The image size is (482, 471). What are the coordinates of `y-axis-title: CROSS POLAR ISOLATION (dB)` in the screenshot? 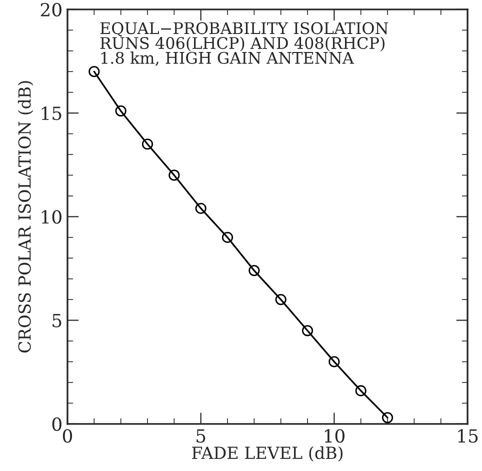 It's located at (26, 217).